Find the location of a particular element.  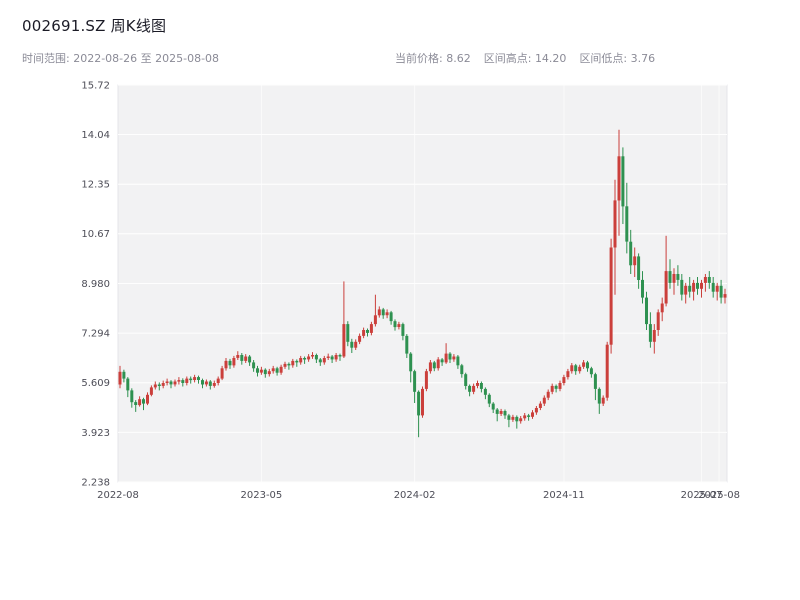

svg-text: 8.980 is located at coordinates (95, 284).